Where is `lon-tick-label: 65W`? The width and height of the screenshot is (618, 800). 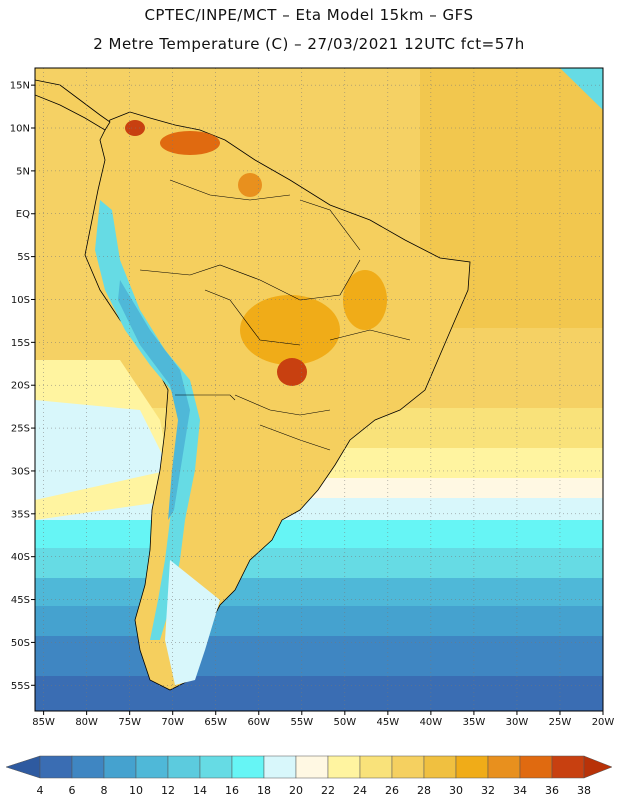
lon-tick-label: 65W is located at coordinates (215, 722).